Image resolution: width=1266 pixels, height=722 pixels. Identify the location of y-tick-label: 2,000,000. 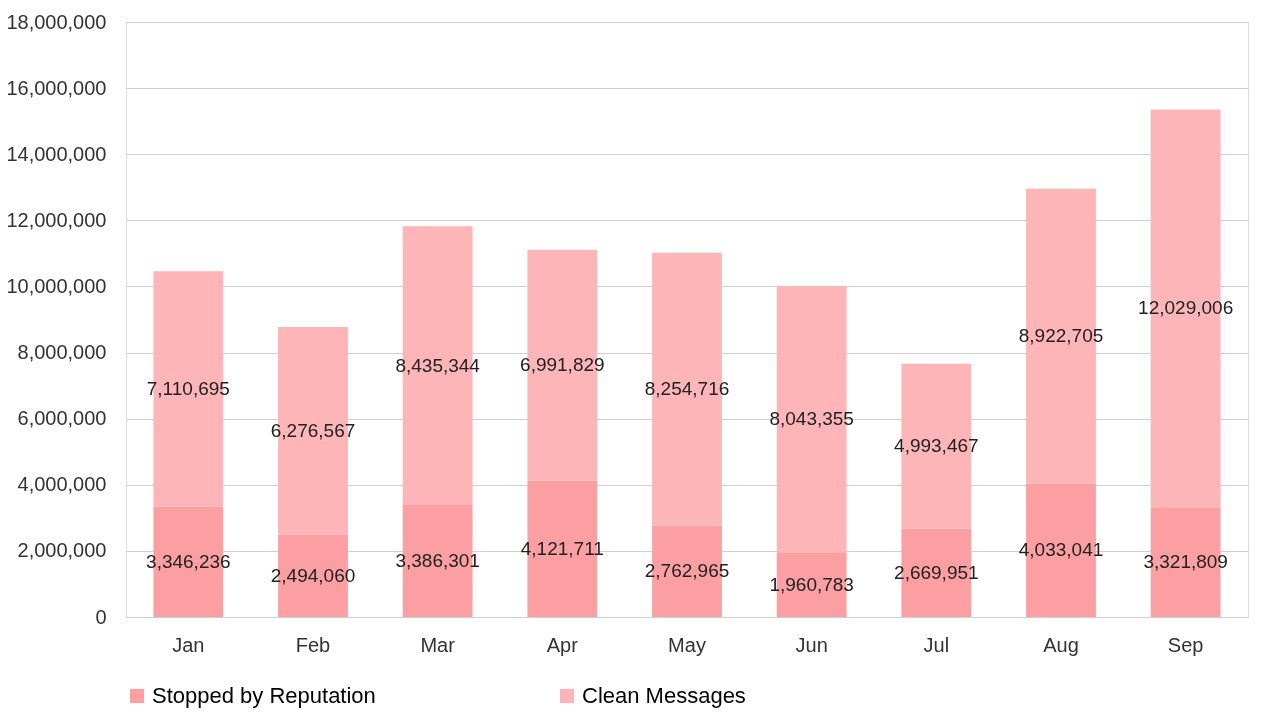
(62, 550).